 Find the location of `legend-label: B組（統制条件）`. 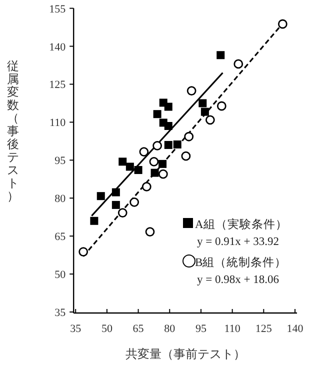

legend-label: B組（統制条件） is located at coordinates (241, 262).